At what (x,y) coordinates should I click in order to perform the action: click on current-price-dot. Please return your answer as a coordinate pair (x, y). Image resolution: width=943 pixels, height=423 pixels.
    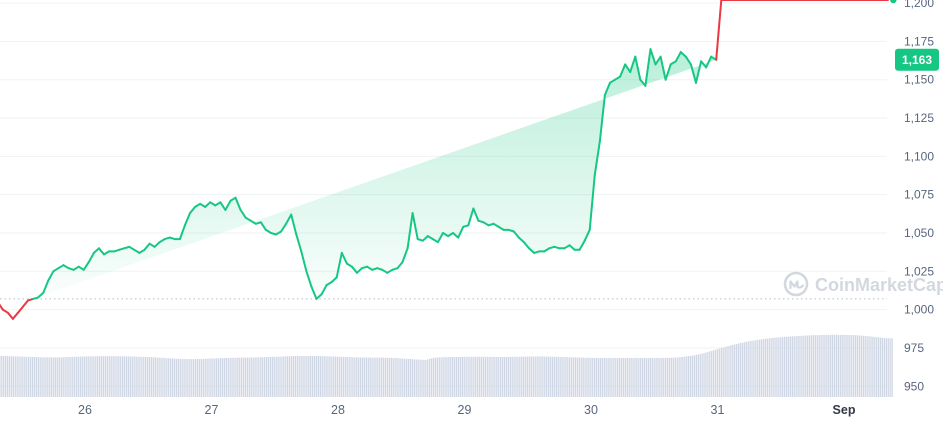
    Looking at the image, I should click on (893, 2).